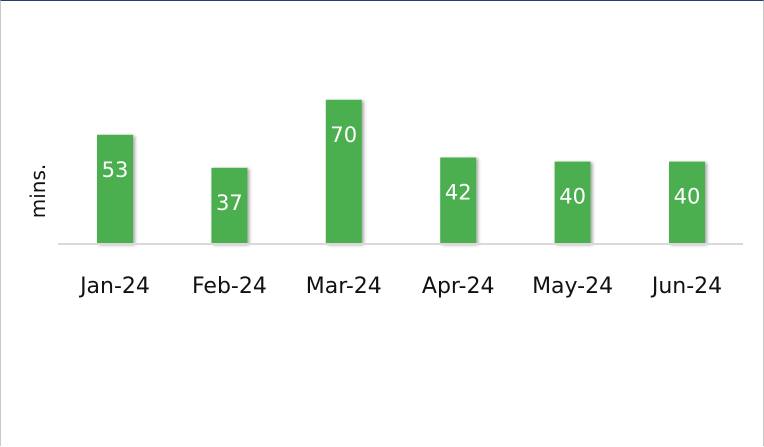 The width and height of the screenshot is (764, 447). I want to click on y-axis-title: mins., so click(38, 191).